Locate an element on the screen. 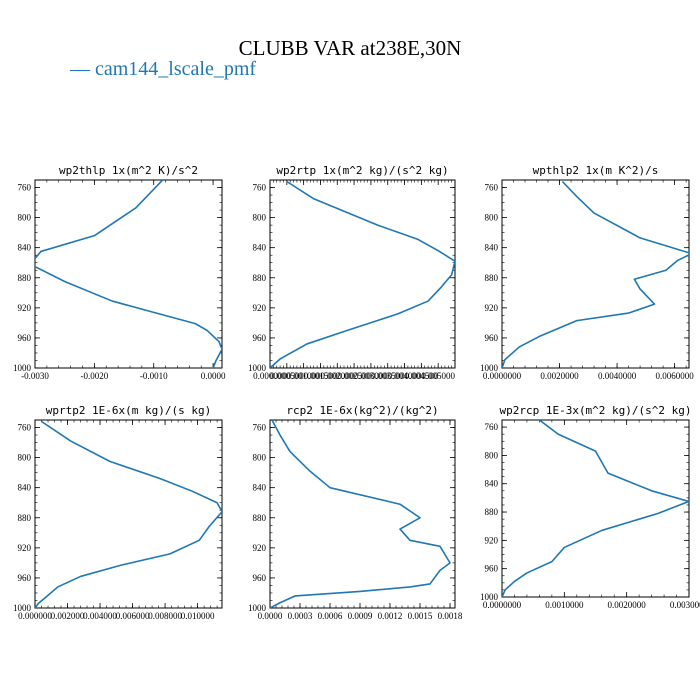 This screenshot has width=700, height=700. x-tick-label: 0.0018 is located at coordinates (450, 616).